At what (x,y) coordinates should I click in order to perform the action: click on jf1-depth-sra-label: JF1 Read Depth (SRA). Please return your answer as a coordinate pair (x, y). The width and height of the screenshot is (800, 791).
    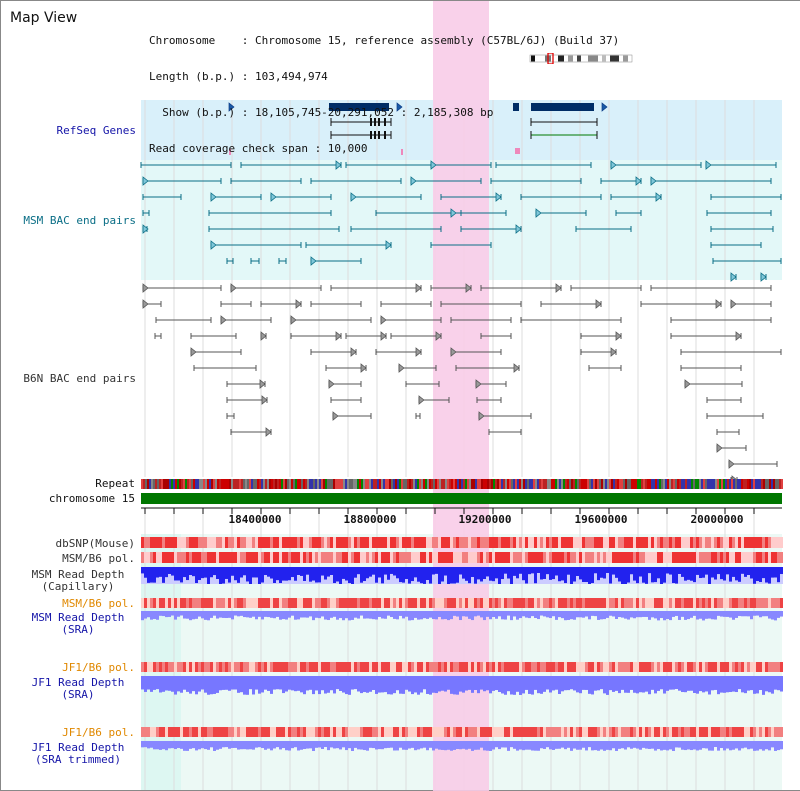
    Looking at the image, I should click on (78, 689).